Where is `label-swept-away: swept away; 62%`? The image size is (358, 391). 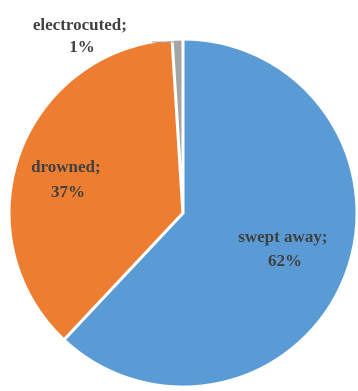 label-swept-away: swept away; 62% is located at coordinates (285, 248).